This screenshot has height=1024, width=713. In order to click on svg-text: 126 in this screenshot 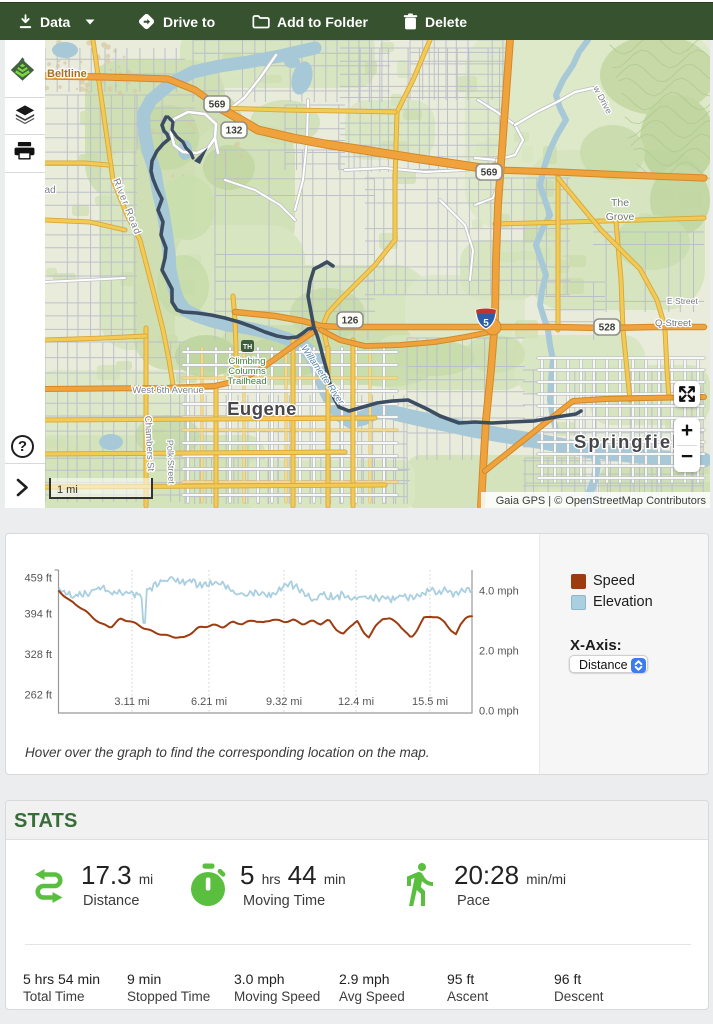, I will do `click(350, 321)`.